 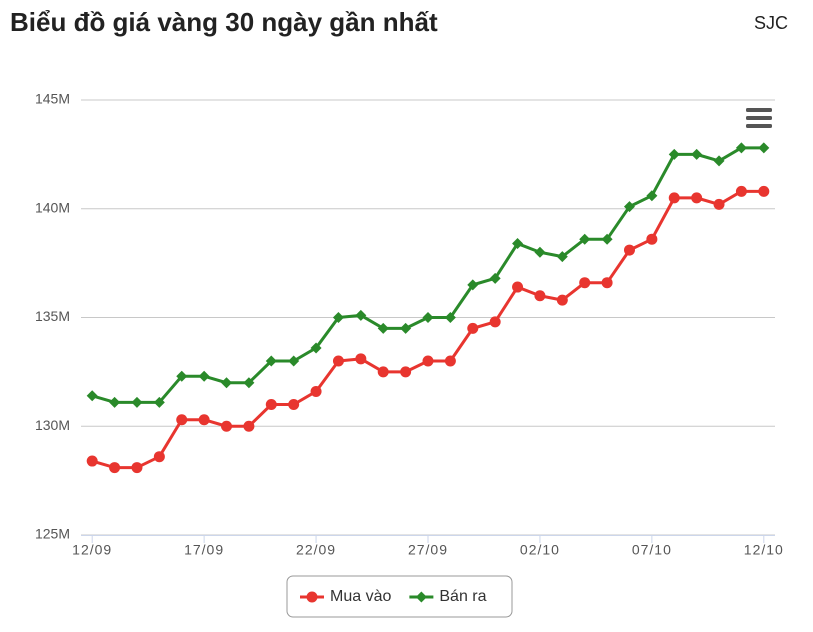 I want to click on y-tick-label: 125M, so click(x=52, y=534).